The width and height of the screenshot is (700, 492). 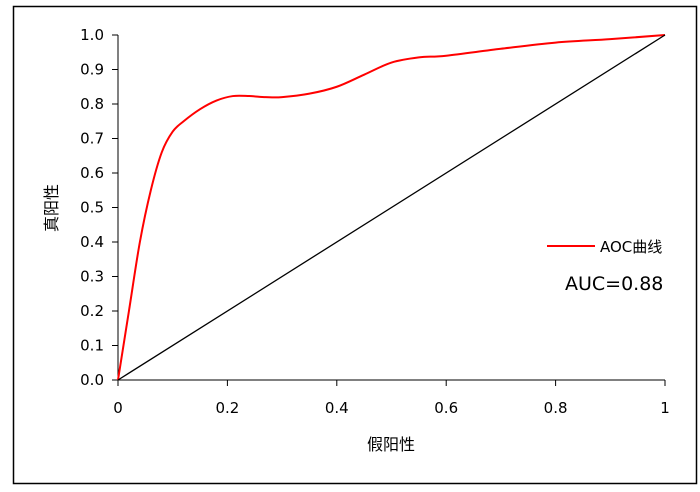 I want to click on y-tick-label: 0.2, so click(x=92, y=311).